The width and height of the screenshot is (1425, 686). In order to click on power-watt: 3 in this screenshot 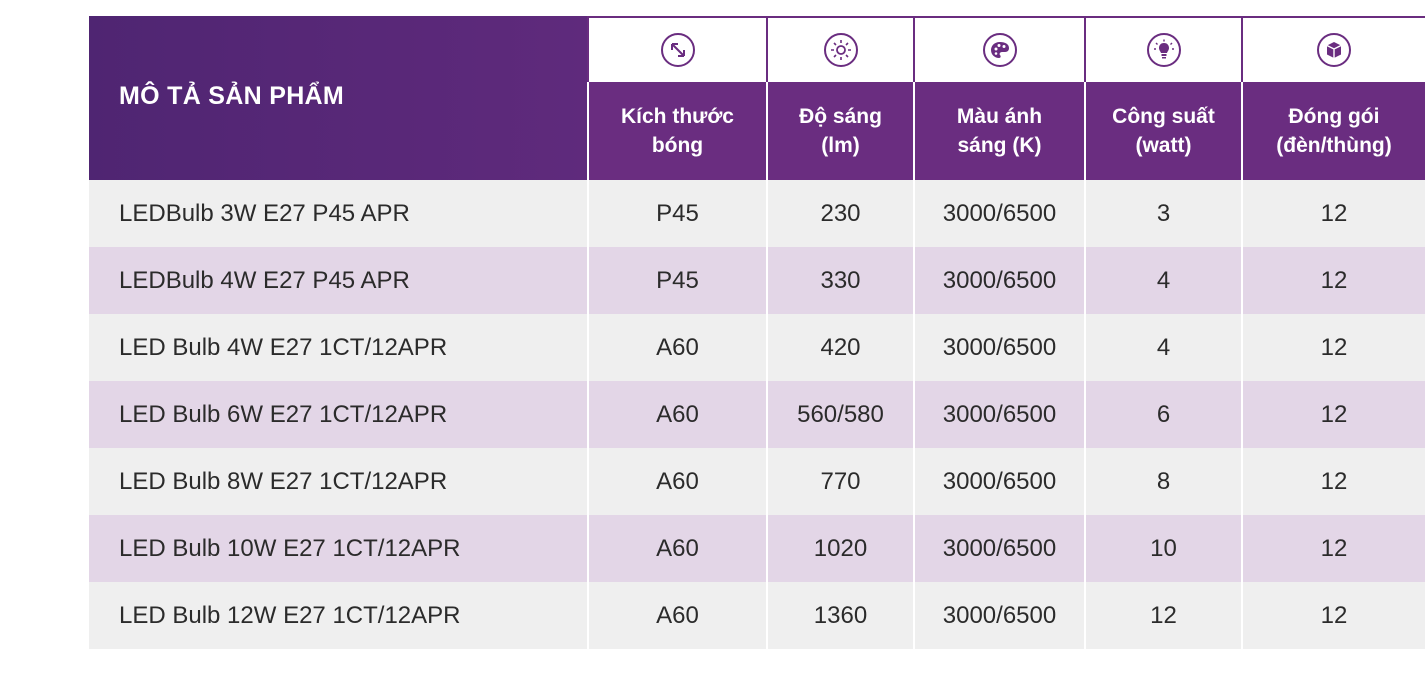, I will do `click(1163, 213)`.